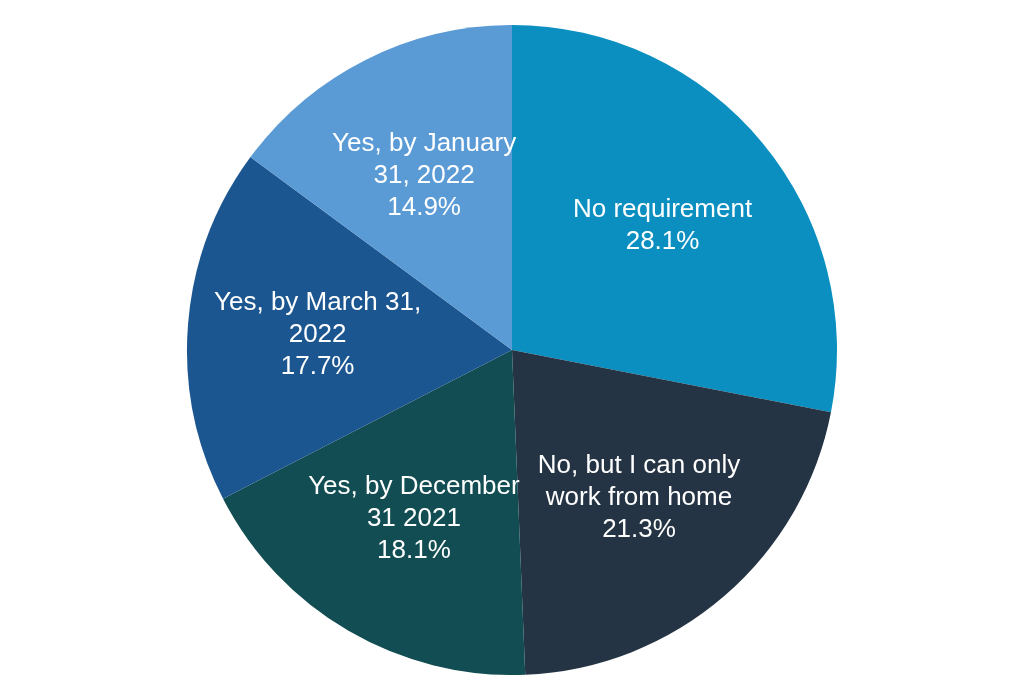 The image size is (1024, 700). I want to click on slice-label: Yes, by March 31, 2022, so click(318, 316).